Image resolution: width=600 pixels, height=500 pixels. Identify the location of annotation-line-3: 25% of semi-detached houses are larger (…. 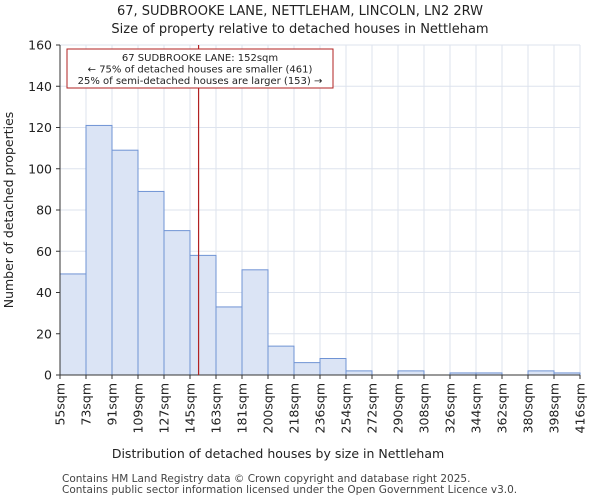
(200, 81).